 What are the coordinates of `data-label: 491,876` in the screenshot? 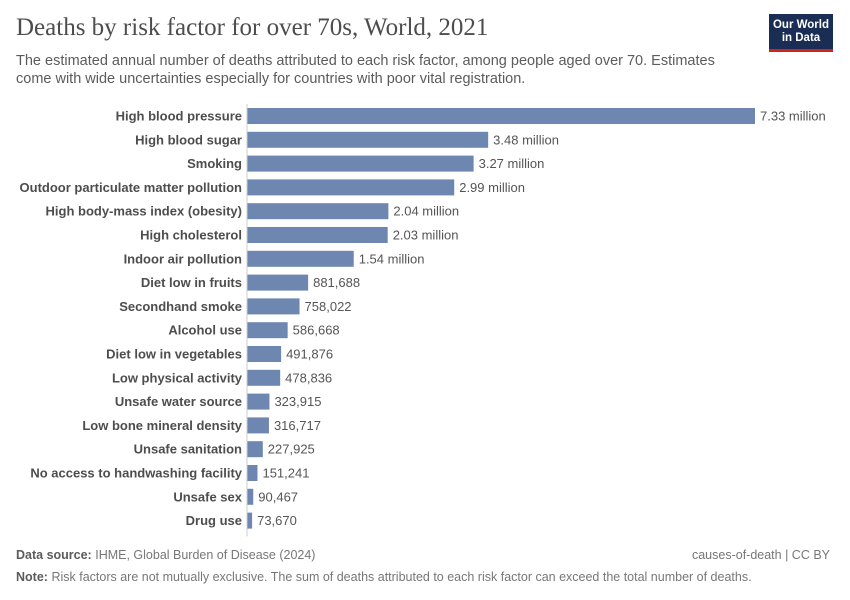 It's located at (309, 354).